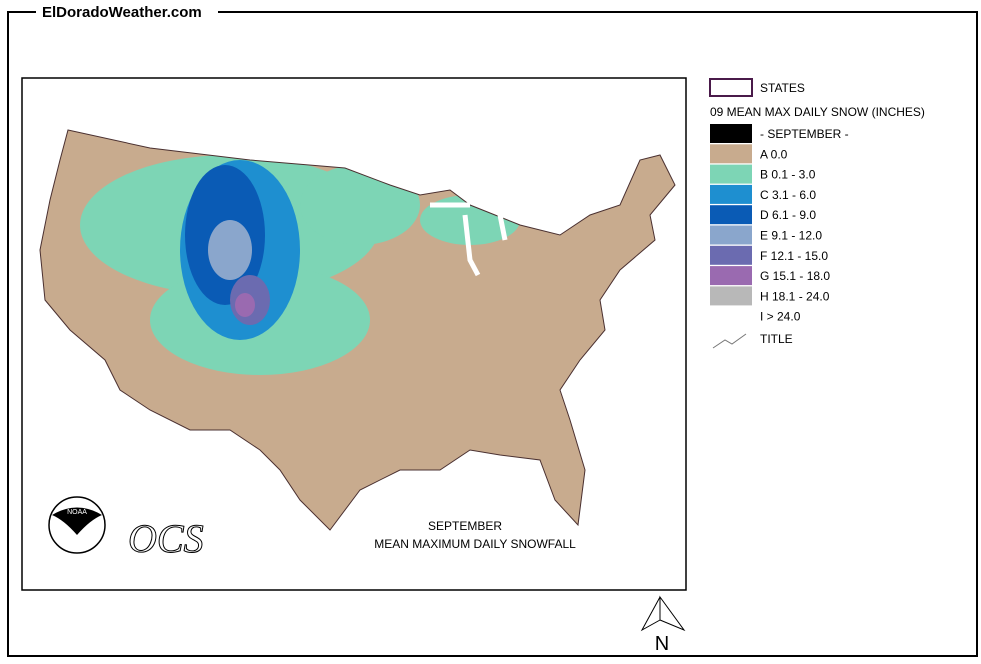  I want to click on legend-label: I > 24.0, so click(780, 317).